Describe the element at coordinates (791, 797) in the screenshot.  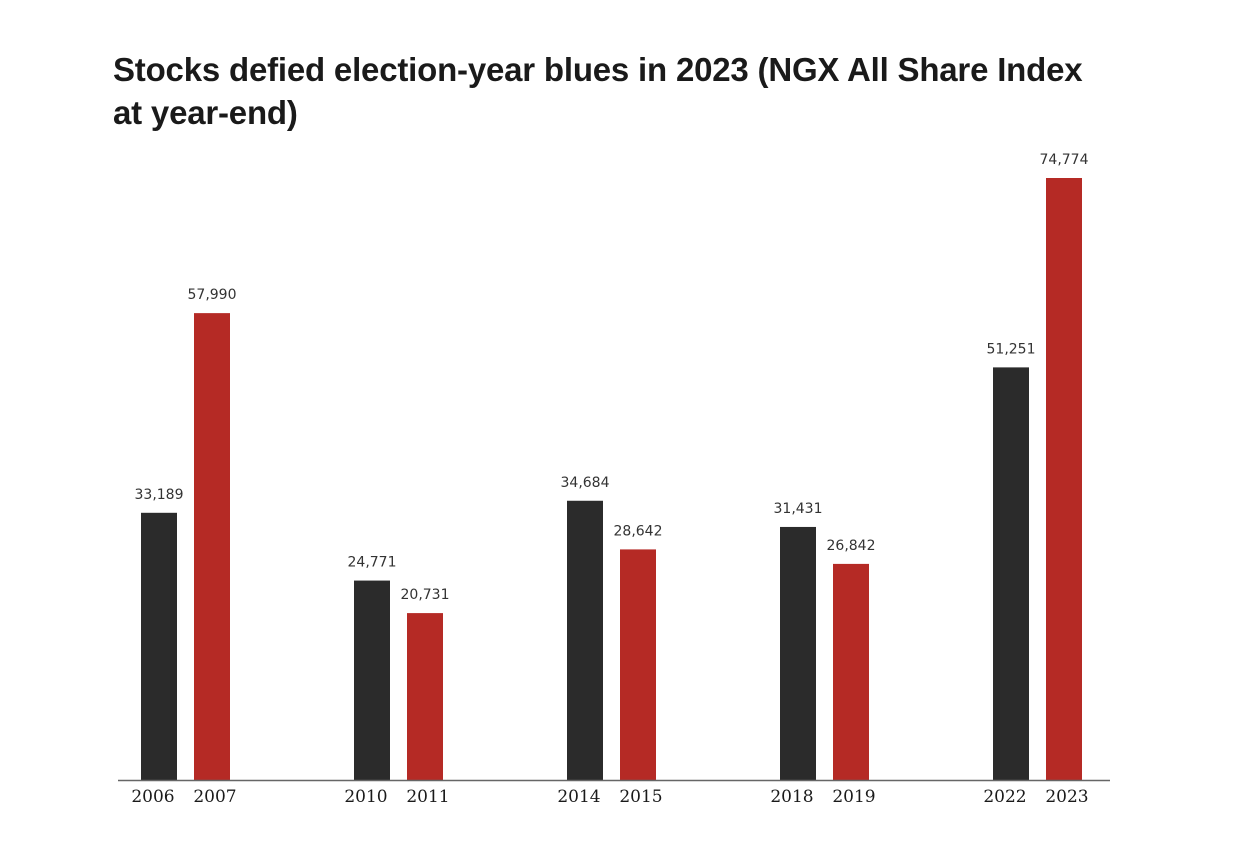
I see `x-tick-2018: 2018` at that location.